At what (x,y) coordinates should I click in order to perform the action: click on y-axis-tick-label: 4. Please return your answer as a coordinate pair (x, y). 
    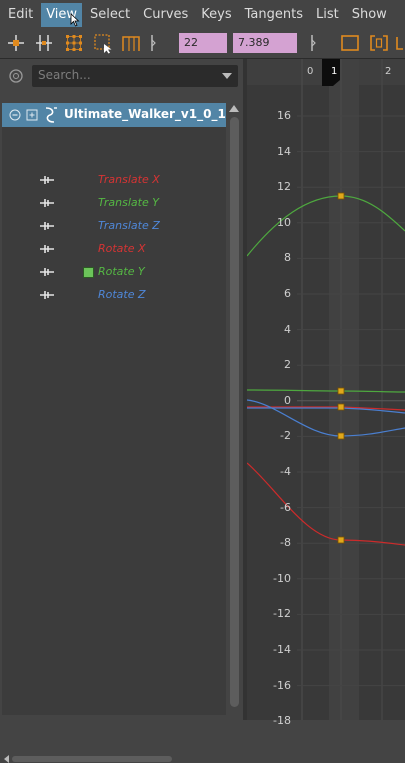
    Looking at the image, I should click on (287, 329).